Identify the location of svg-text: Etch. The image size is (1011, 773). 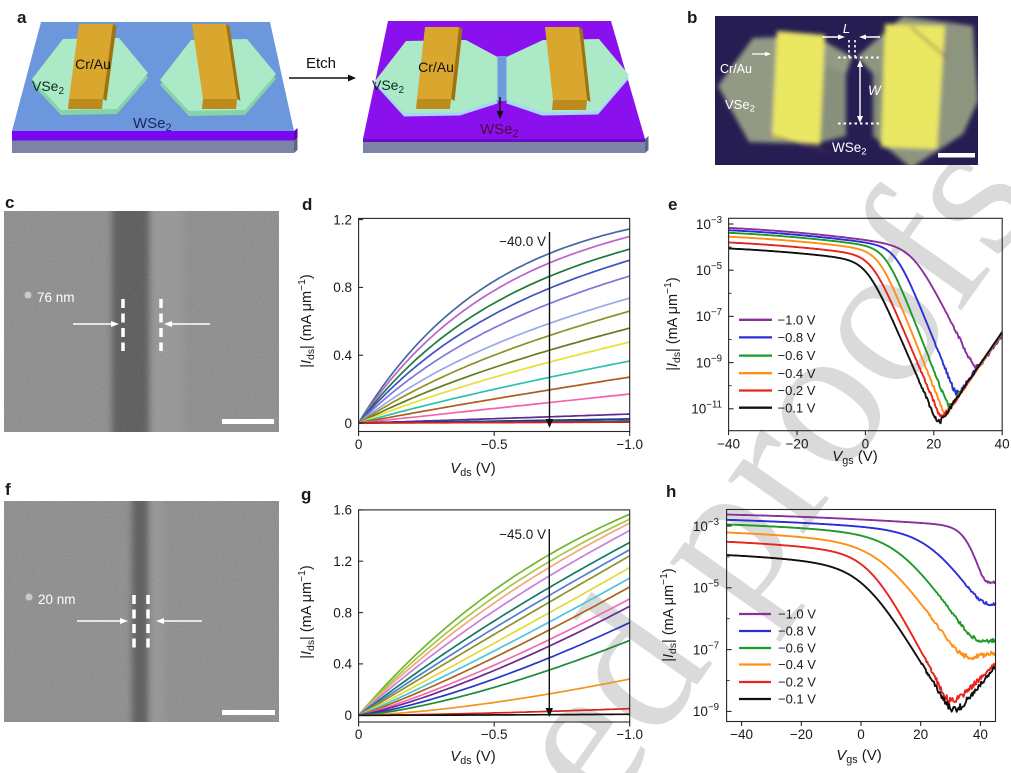
(321, 63).